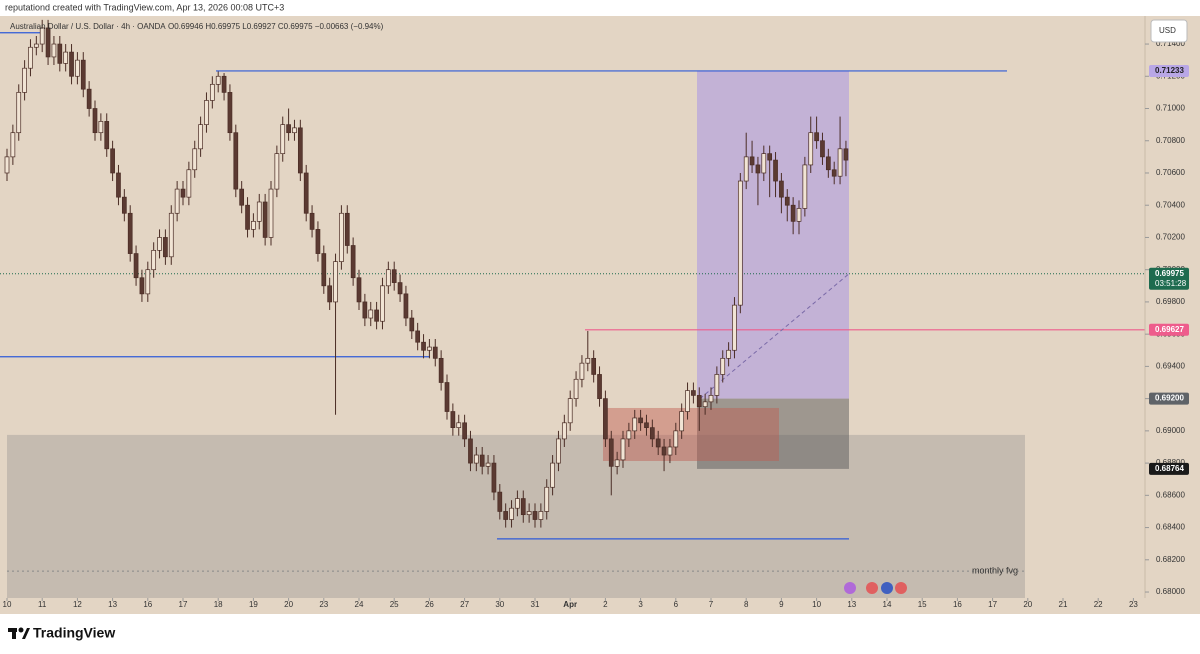 The image size is (1200, 654). I want to click on x-tick-label: 21, so click(1063, 604).